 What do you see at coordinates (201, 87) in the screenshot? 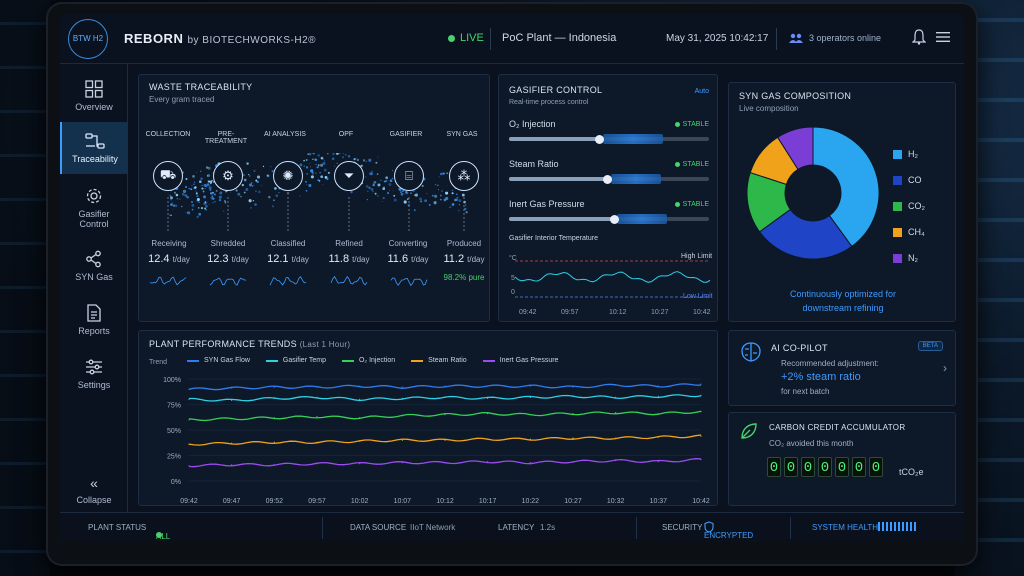
I see `traceability-title: WASTE TRACEABILITY` at bounding box center [201, 87].